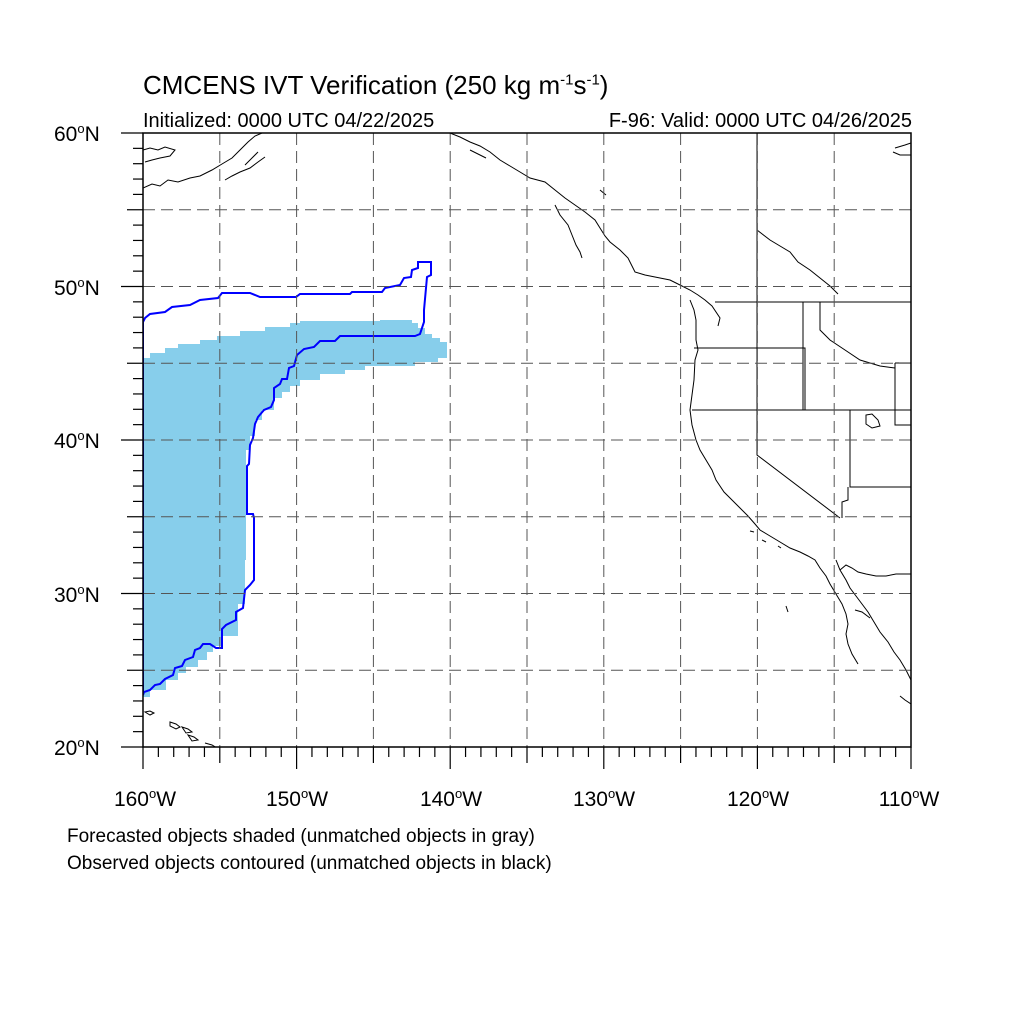  I want to click on title-exponent-1: -1, so click(567, 80).